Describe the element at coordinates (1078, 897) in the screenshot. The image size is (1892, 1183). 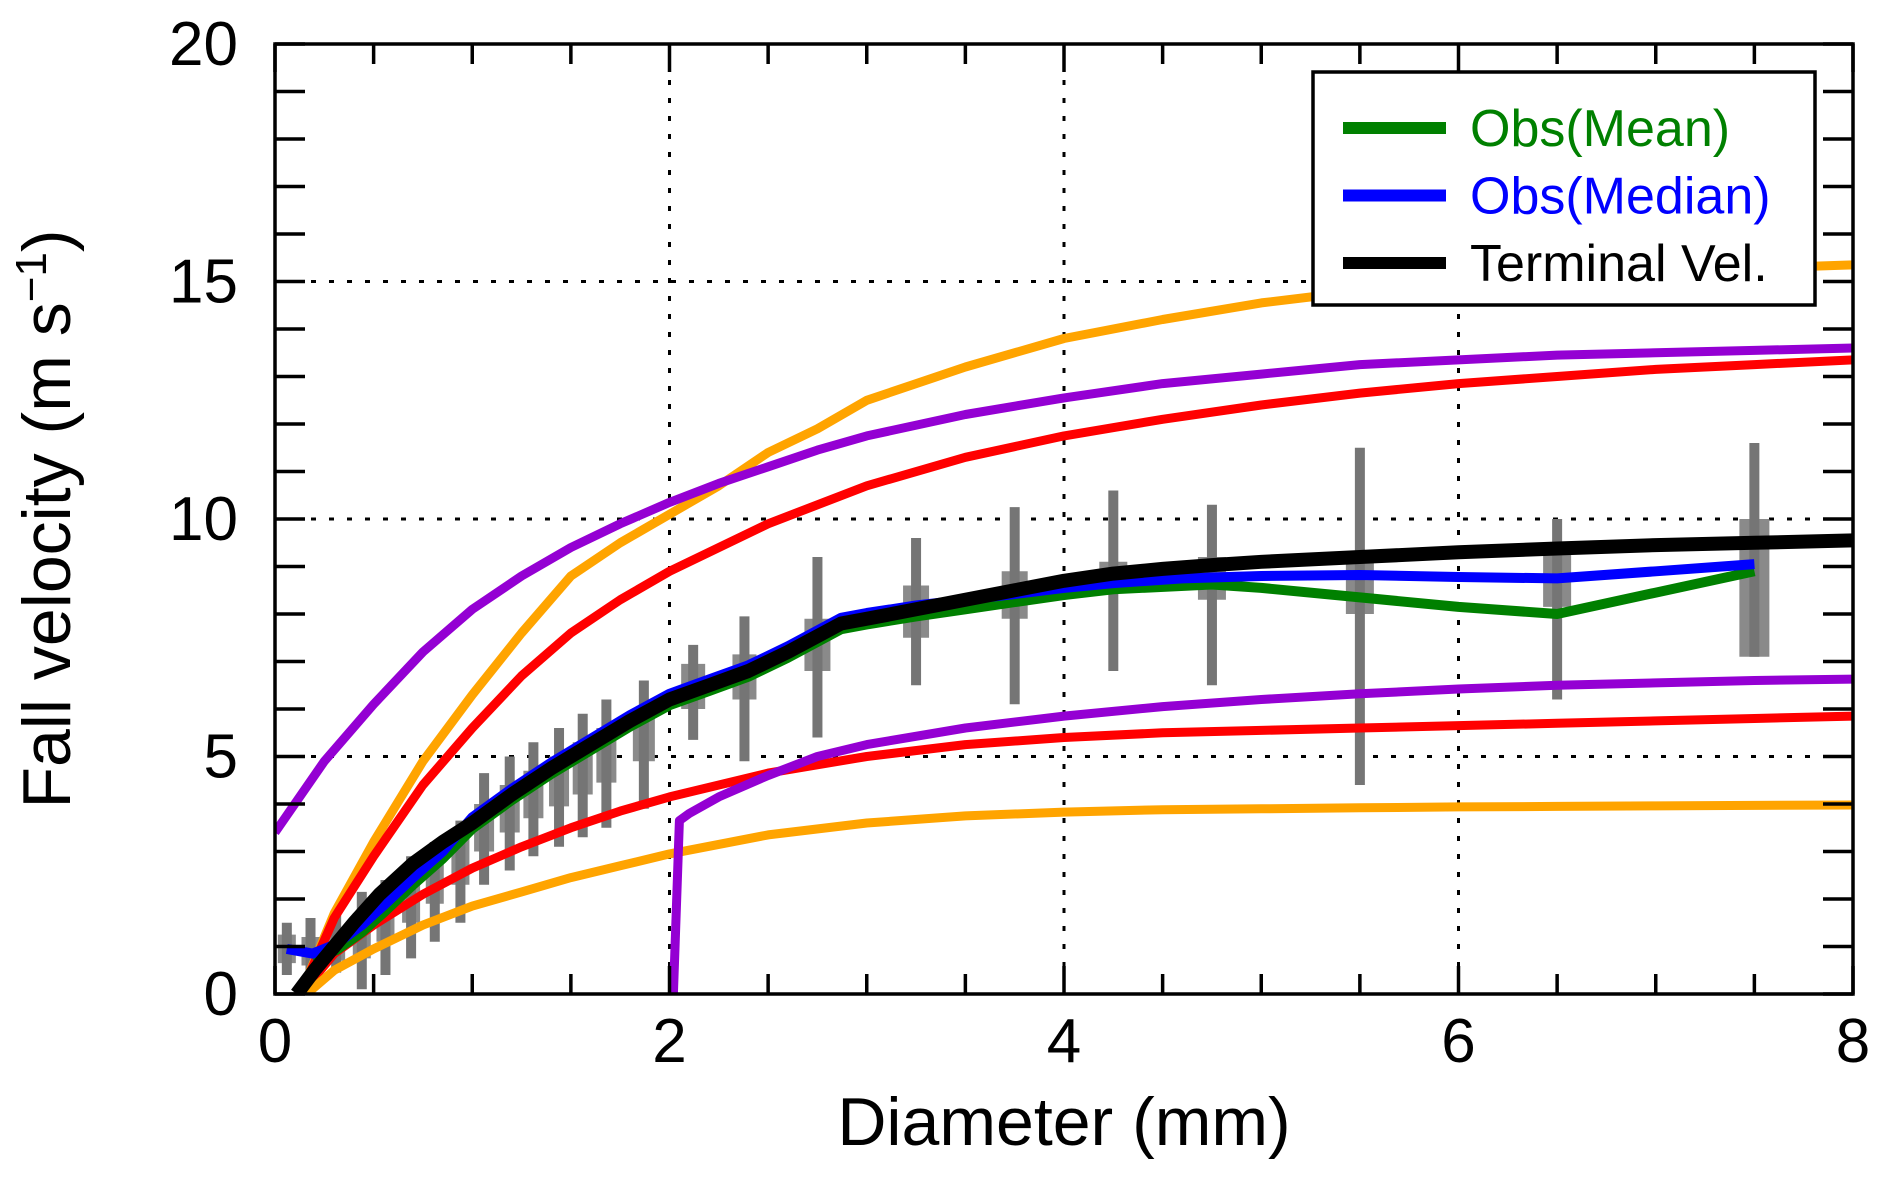
I see `curve-model-orange-lower` at that location.